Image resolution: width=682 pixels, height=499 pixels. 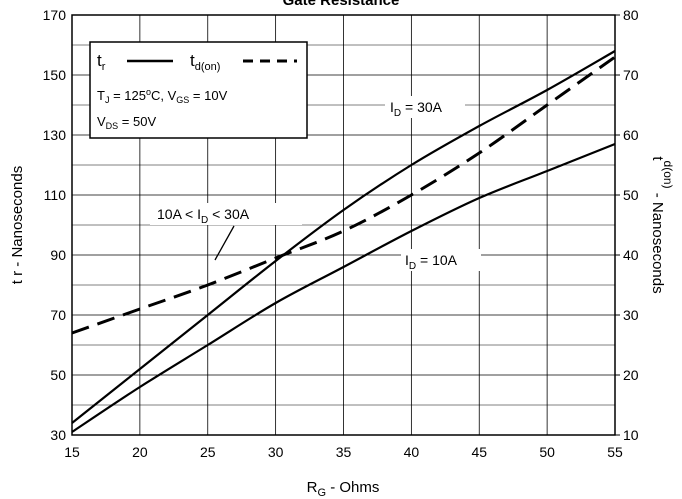 I want to click on legend-tr-label: tr, so click(x=101, y=62).